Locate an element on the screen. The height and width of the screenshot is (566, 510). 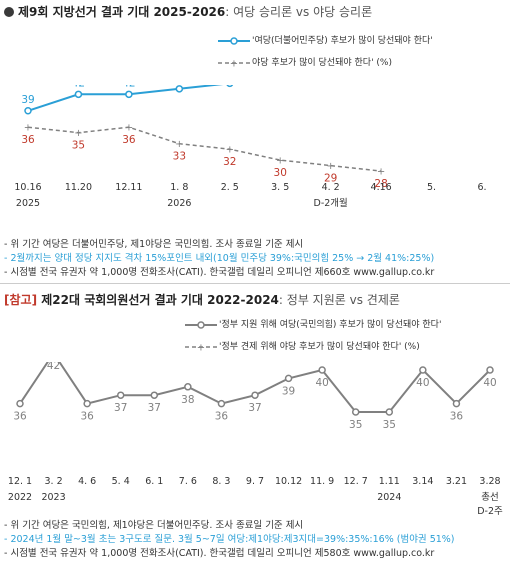
chart2-x-tick-6: 8. 3 is located at coordinates (221, 481).